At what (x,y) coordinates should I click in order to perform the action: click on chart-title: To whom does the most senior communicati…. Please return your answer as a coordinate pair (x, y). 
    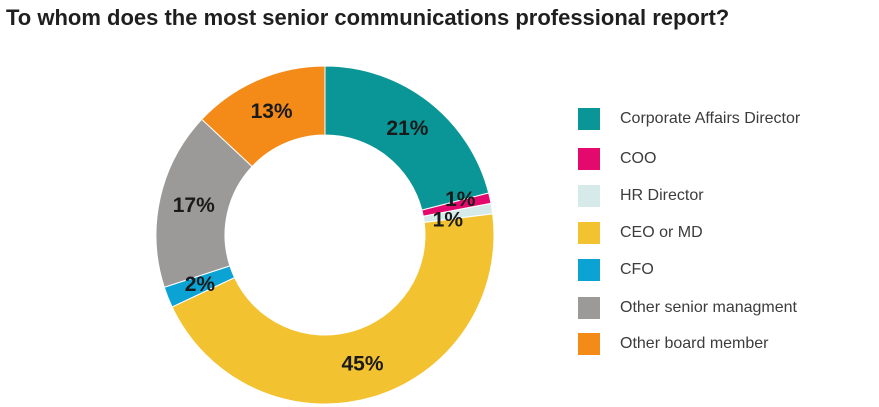
    Looking at the image, I should click on (368, 17).